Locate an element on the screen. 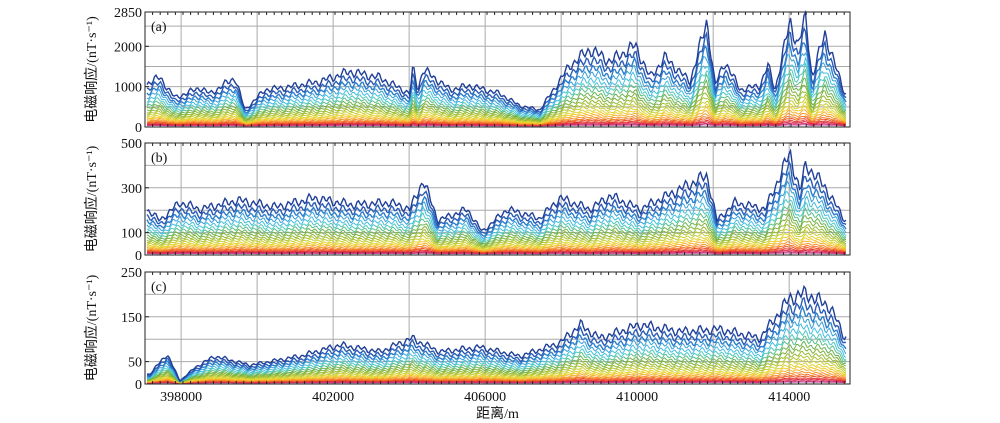  panel-label: (a) is located at coordinates (159, 27).